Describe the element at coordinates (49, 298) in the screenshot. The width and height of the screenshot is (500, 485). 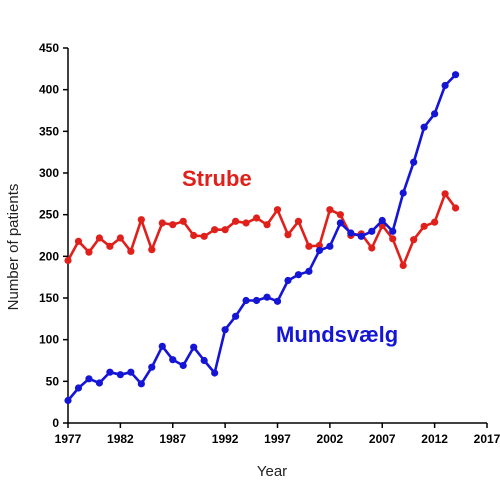
I see `y-tick-label: 150` at that location.